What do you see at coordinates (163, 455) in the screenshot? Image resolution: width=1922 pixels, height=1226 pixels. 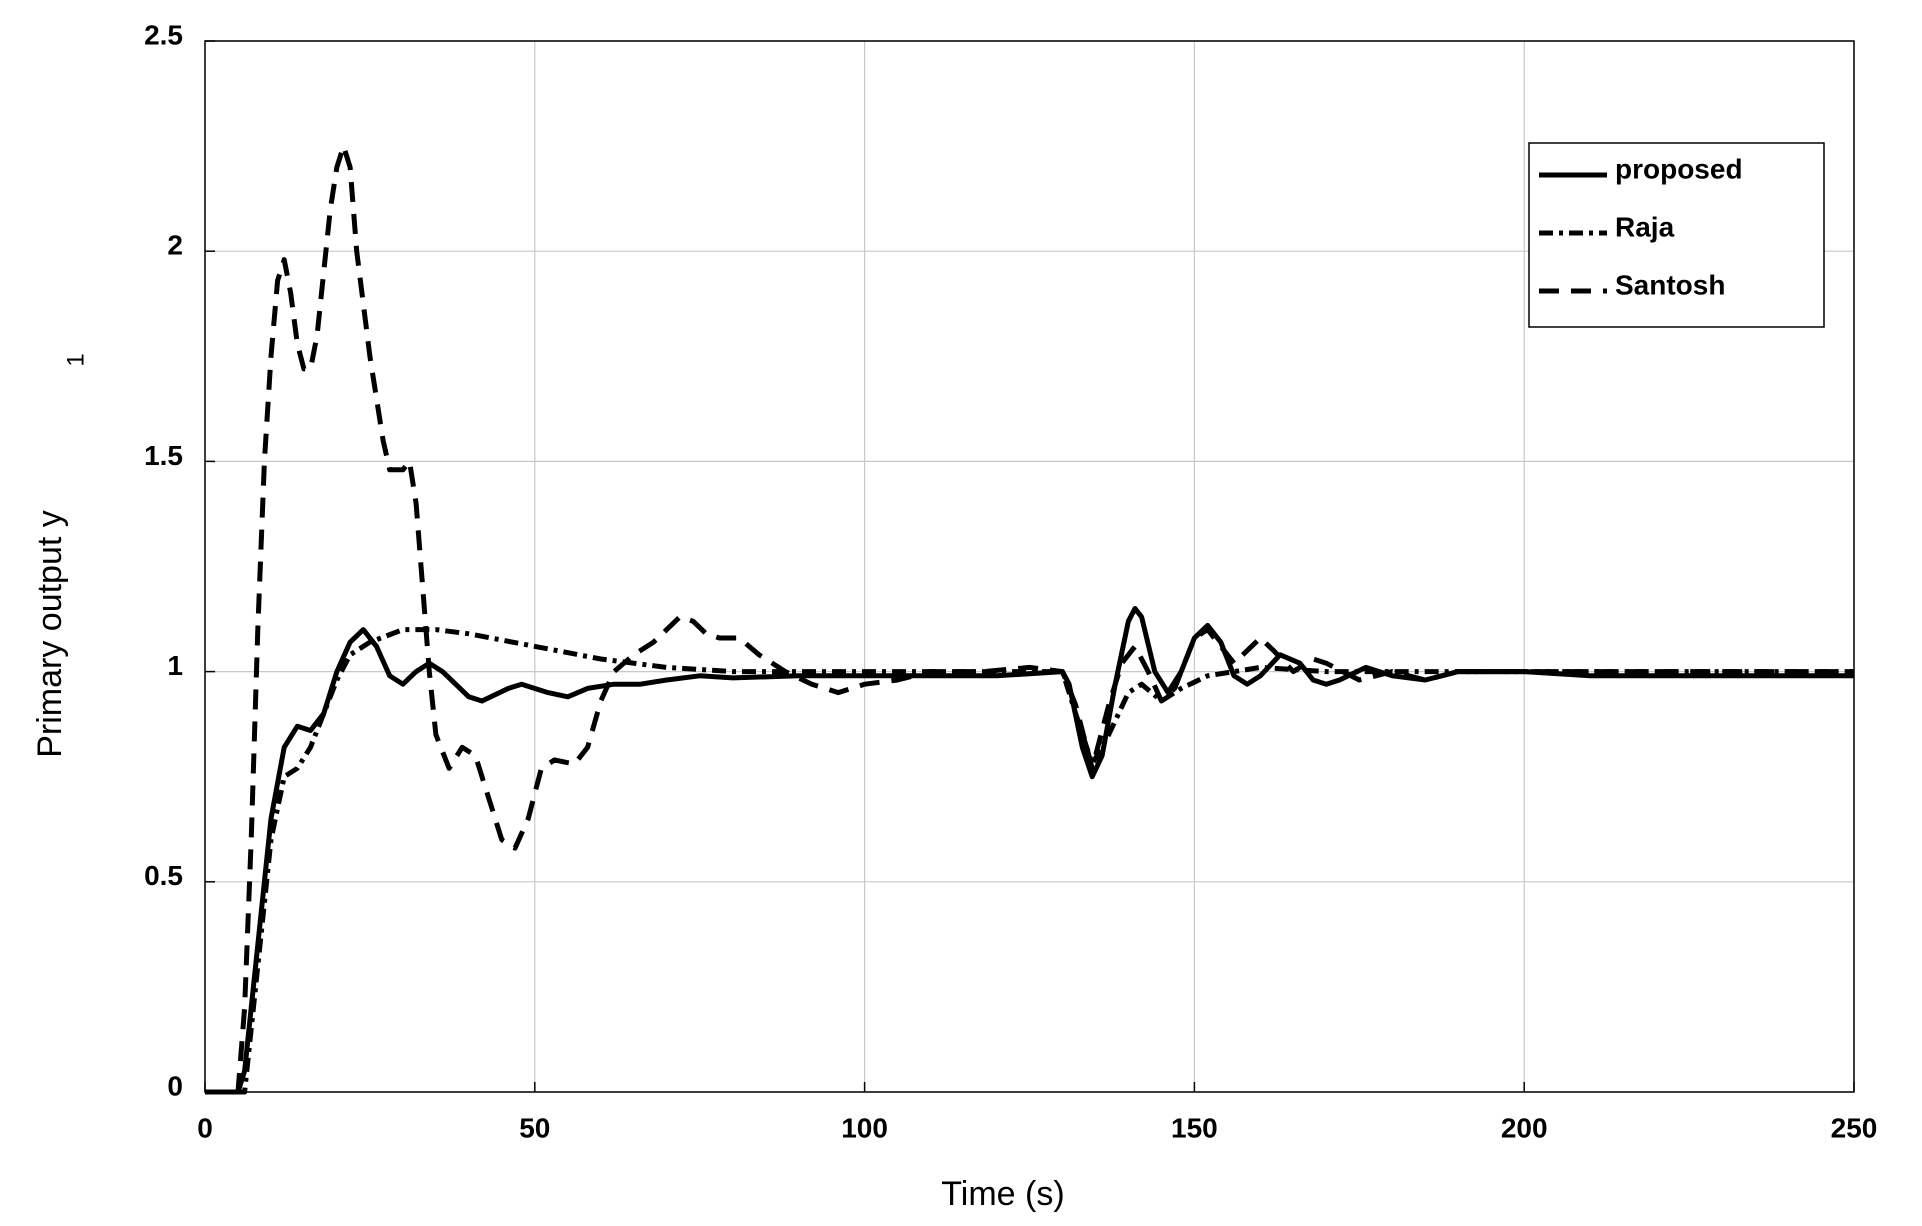 I see `y-tick-label: 1.5` at bounding box center [163, 455].